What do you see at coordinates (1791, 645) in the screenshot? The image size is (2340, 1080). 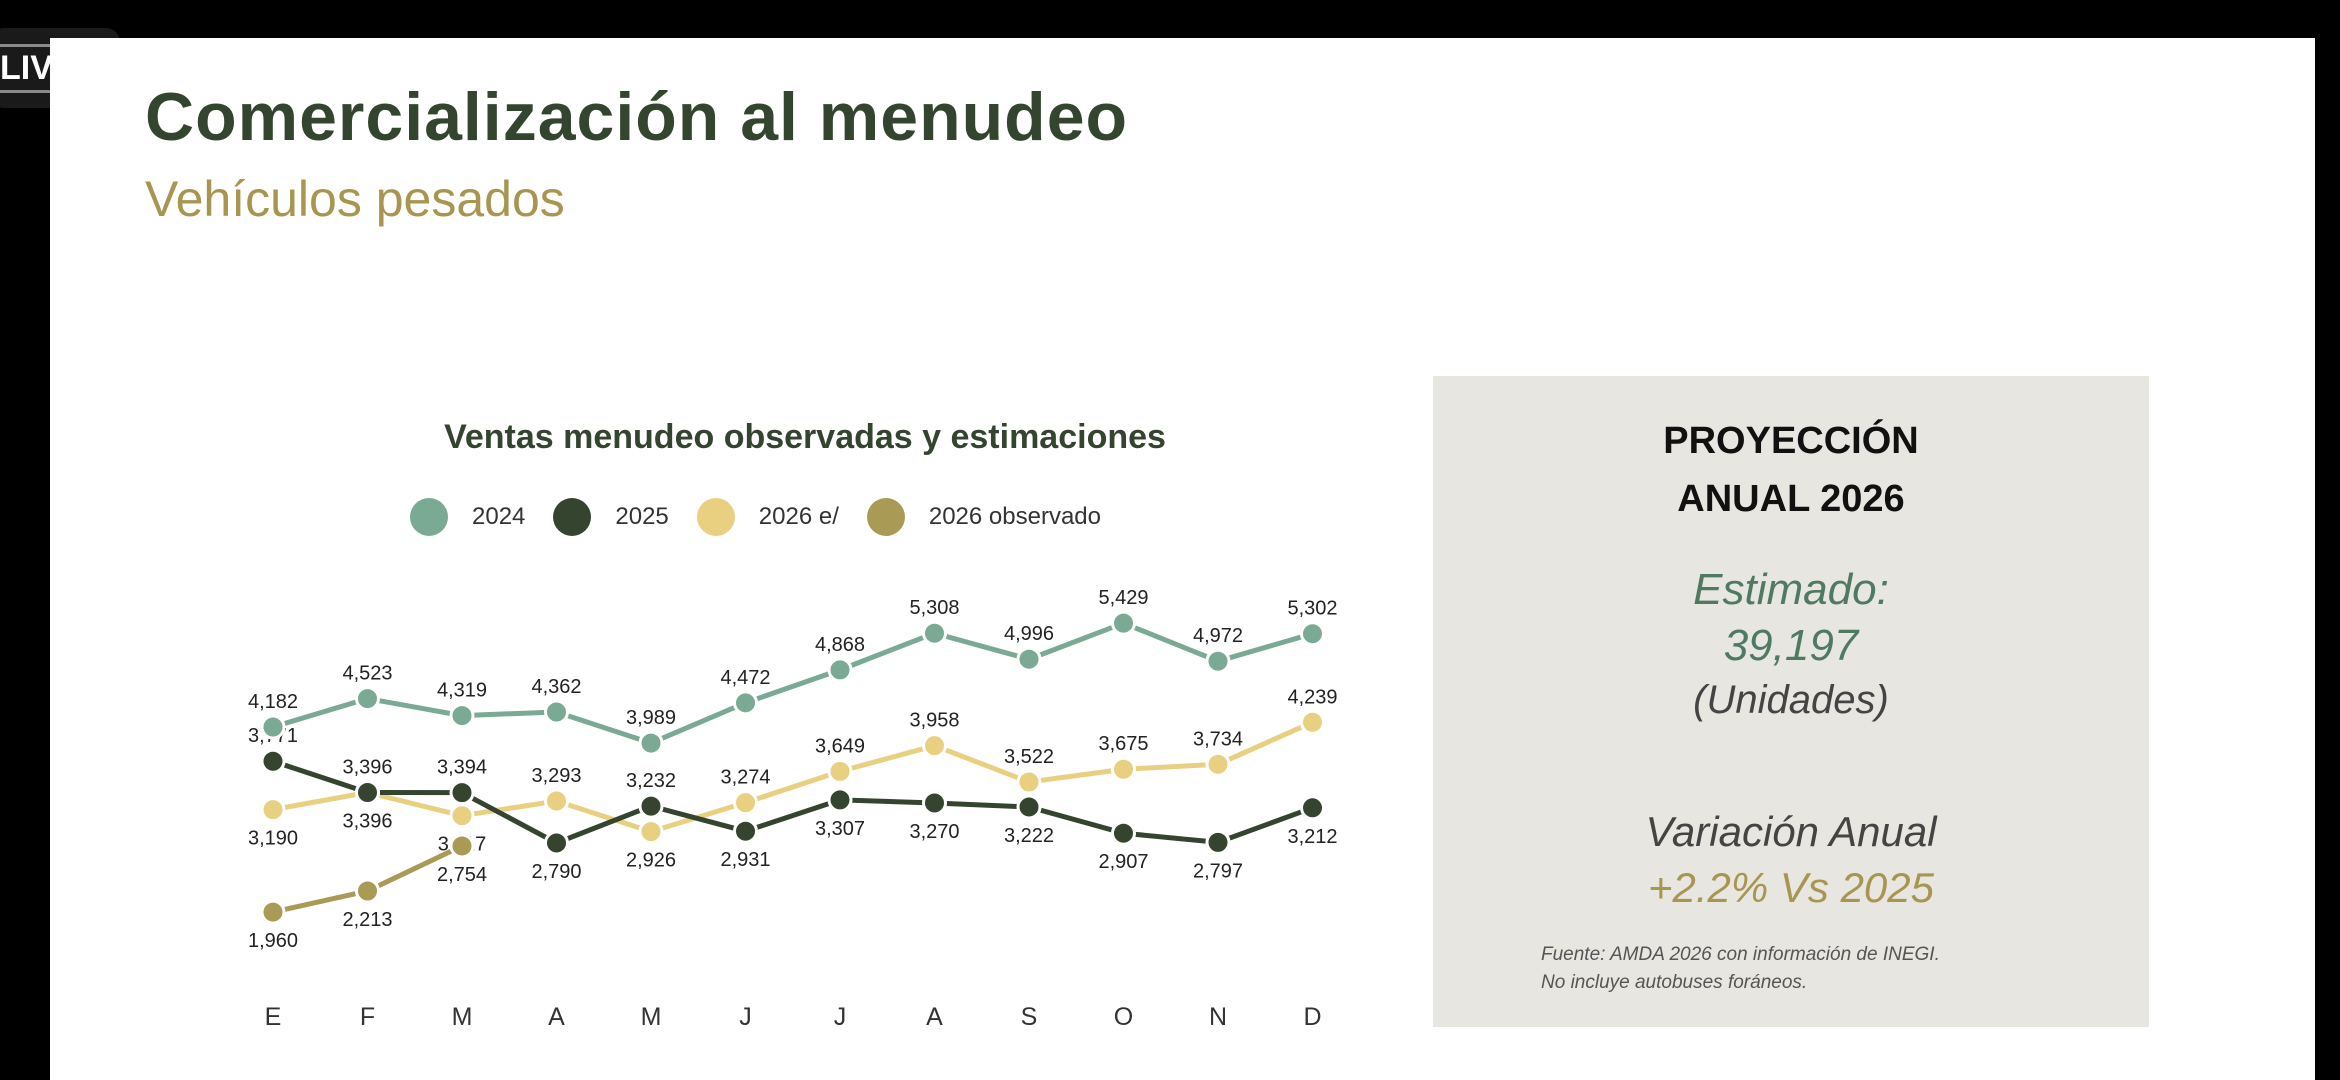 I see `estimate-value: 39,197` at bounding box center [1791, 645].